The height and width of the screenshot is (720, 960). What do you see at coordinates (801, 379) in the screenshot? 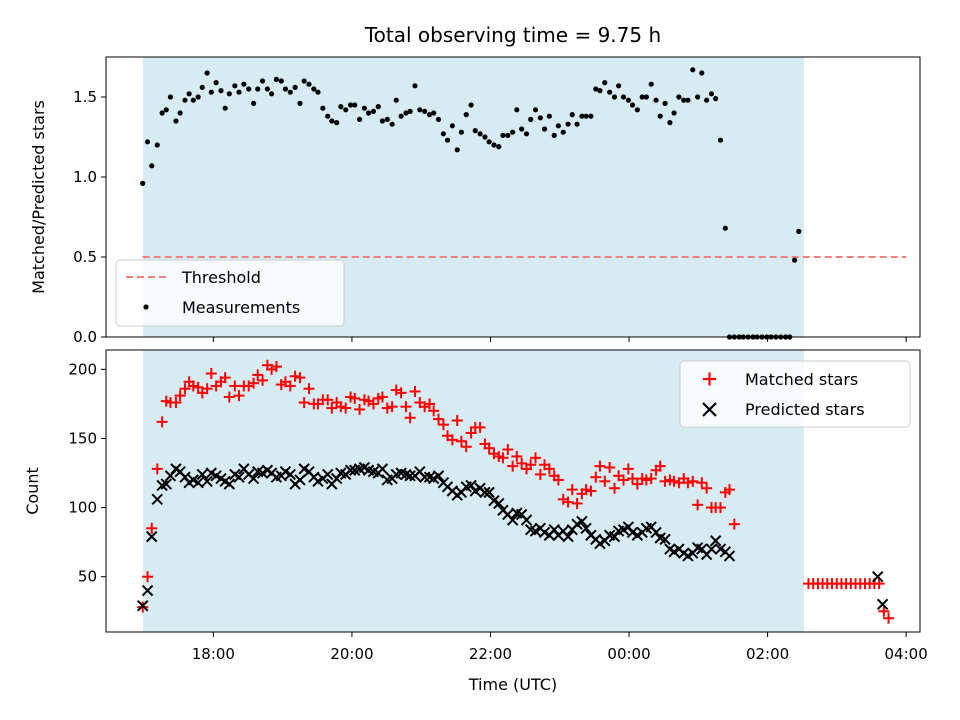
I see `legend-matched-label: Matched stars` at bounding box center [801, 379].